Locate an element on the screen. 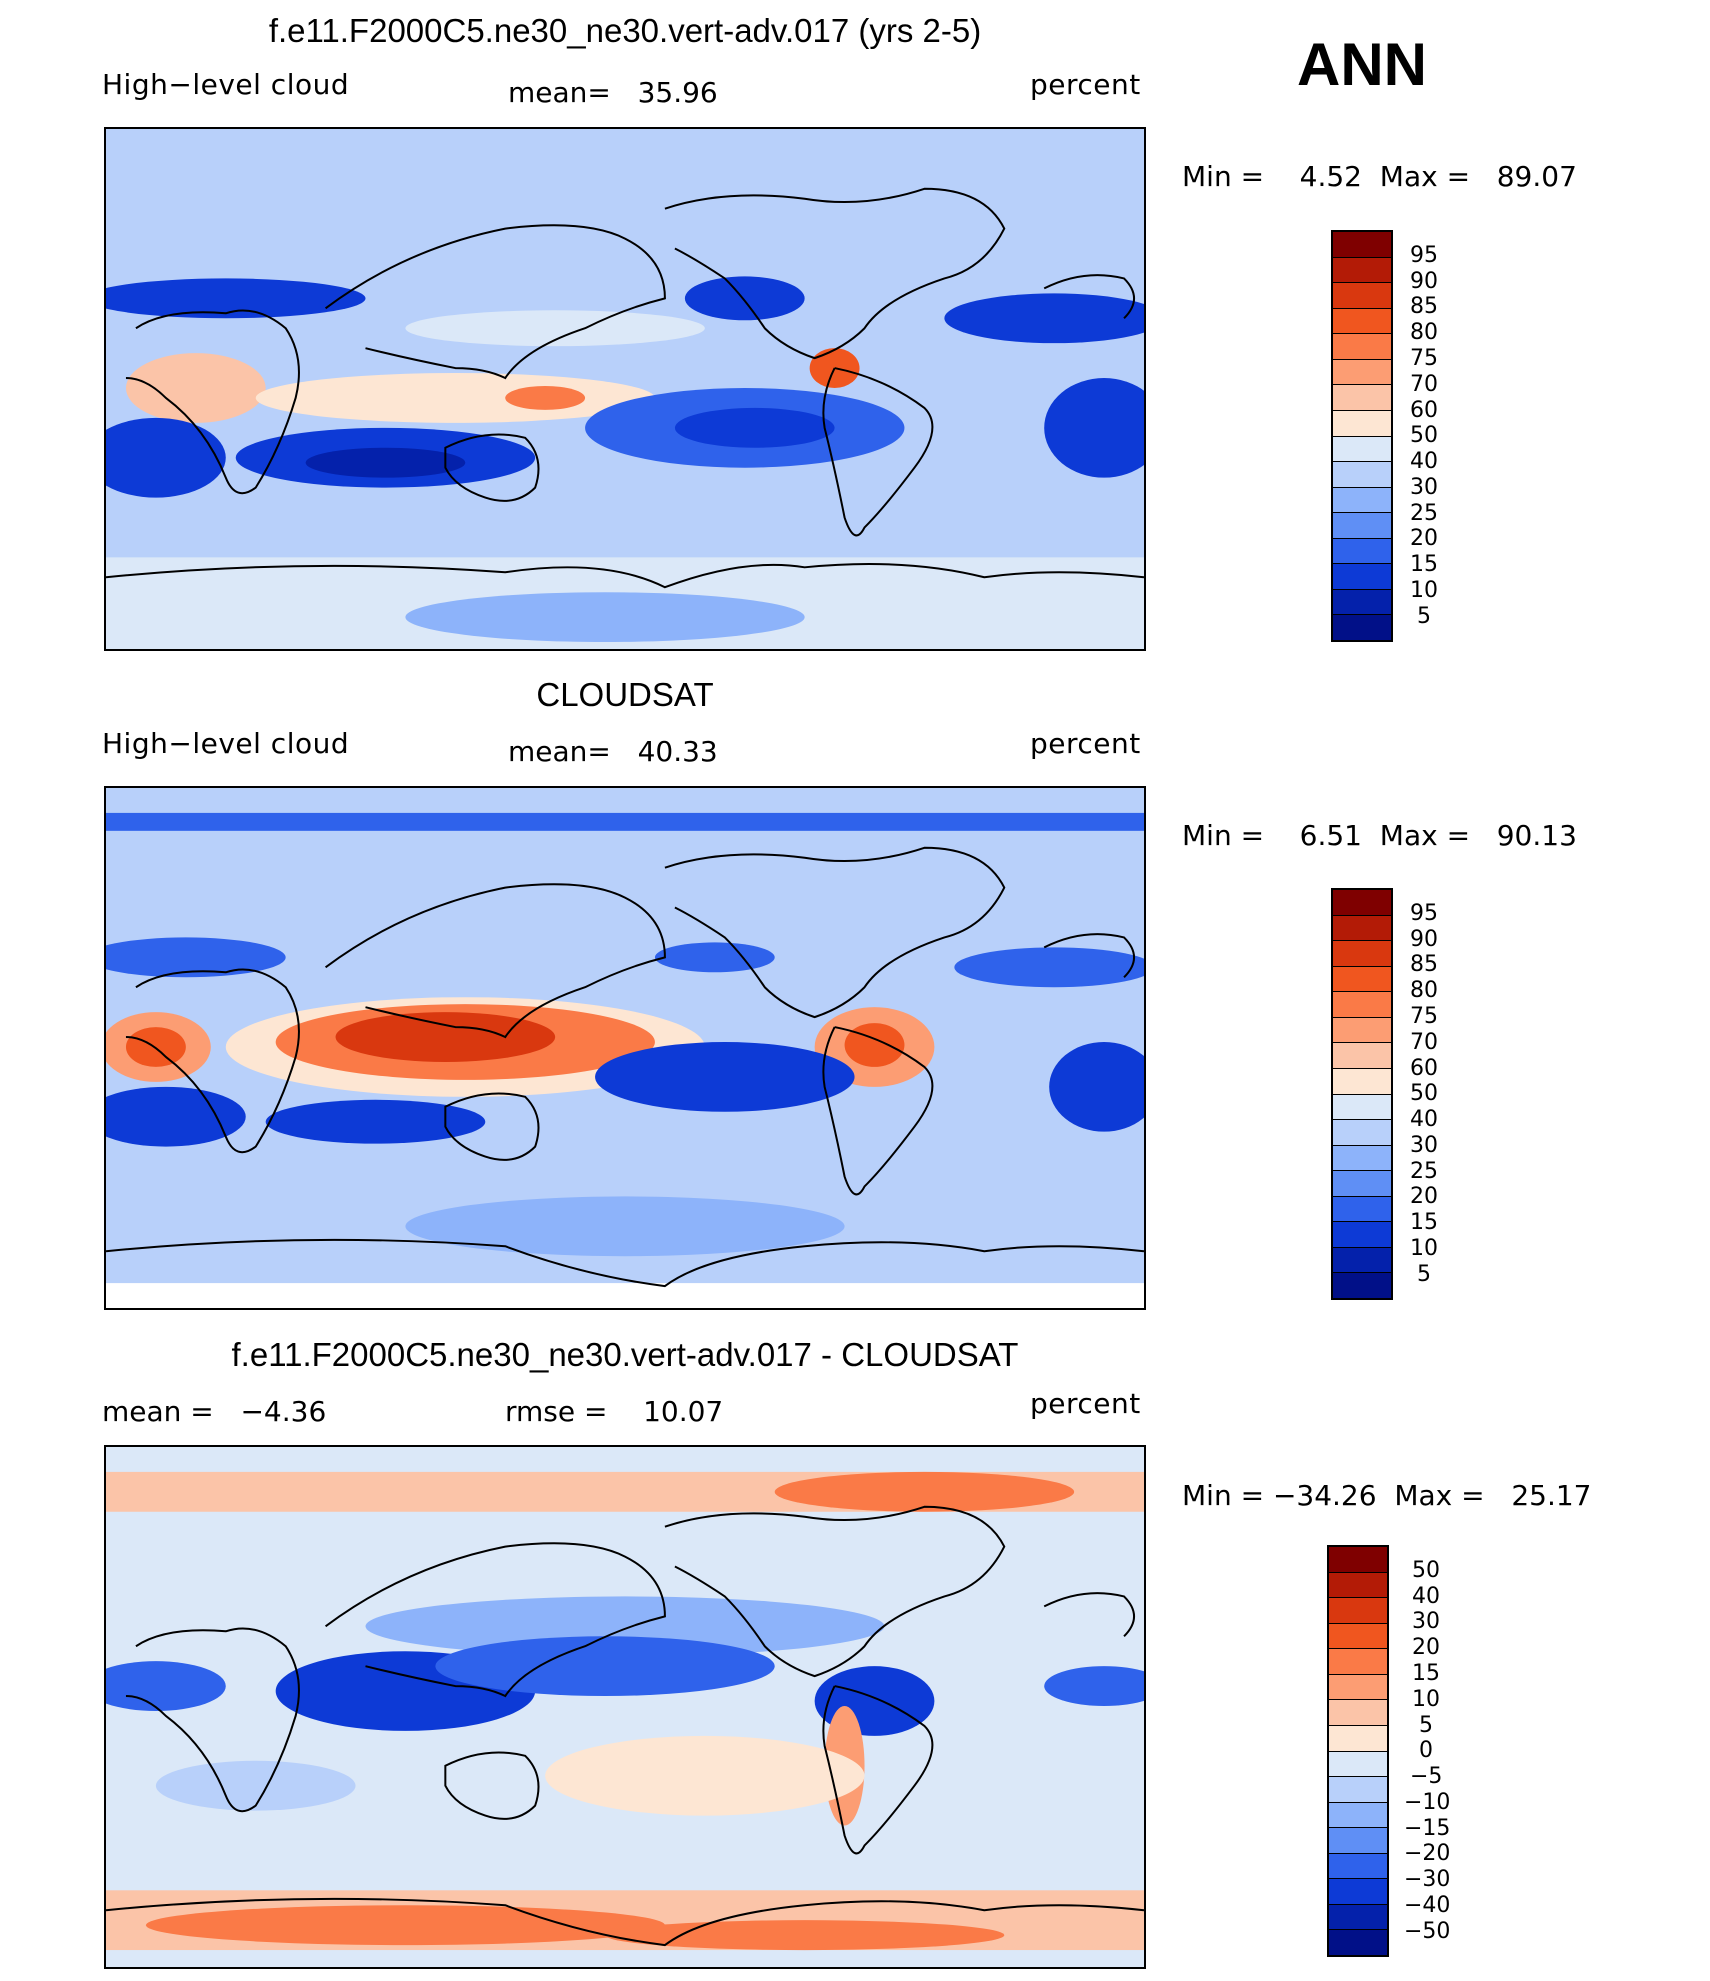 This screenshot has width=1710, height=1981. colorbar-tick-label: 10 is located at coordinates (1424, 1248).